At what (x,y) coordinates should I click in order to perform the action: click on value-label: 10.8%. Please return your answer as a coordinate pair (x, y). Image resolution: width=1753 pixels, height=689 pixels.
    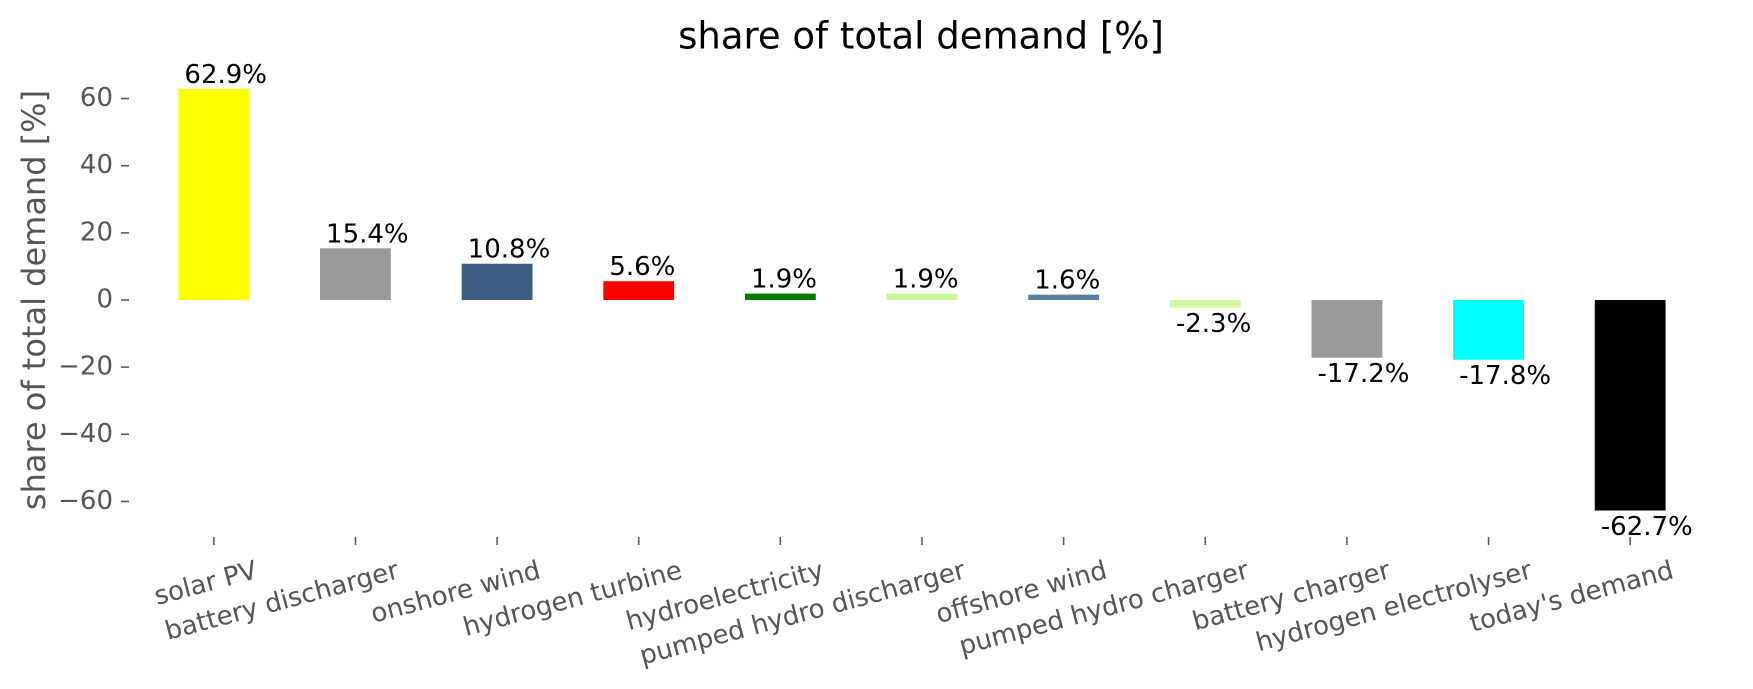
    Looking at the image, I should click on (509, 250).